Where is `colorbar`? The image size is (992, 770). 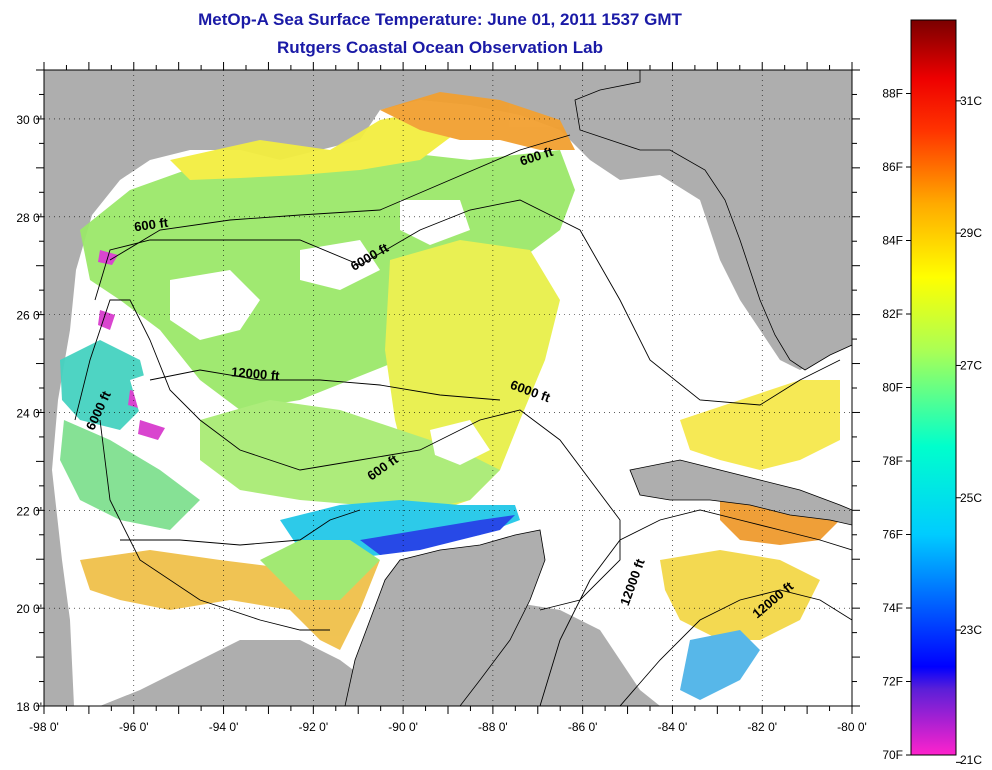 colorbar is located at coordinates (933, 387).